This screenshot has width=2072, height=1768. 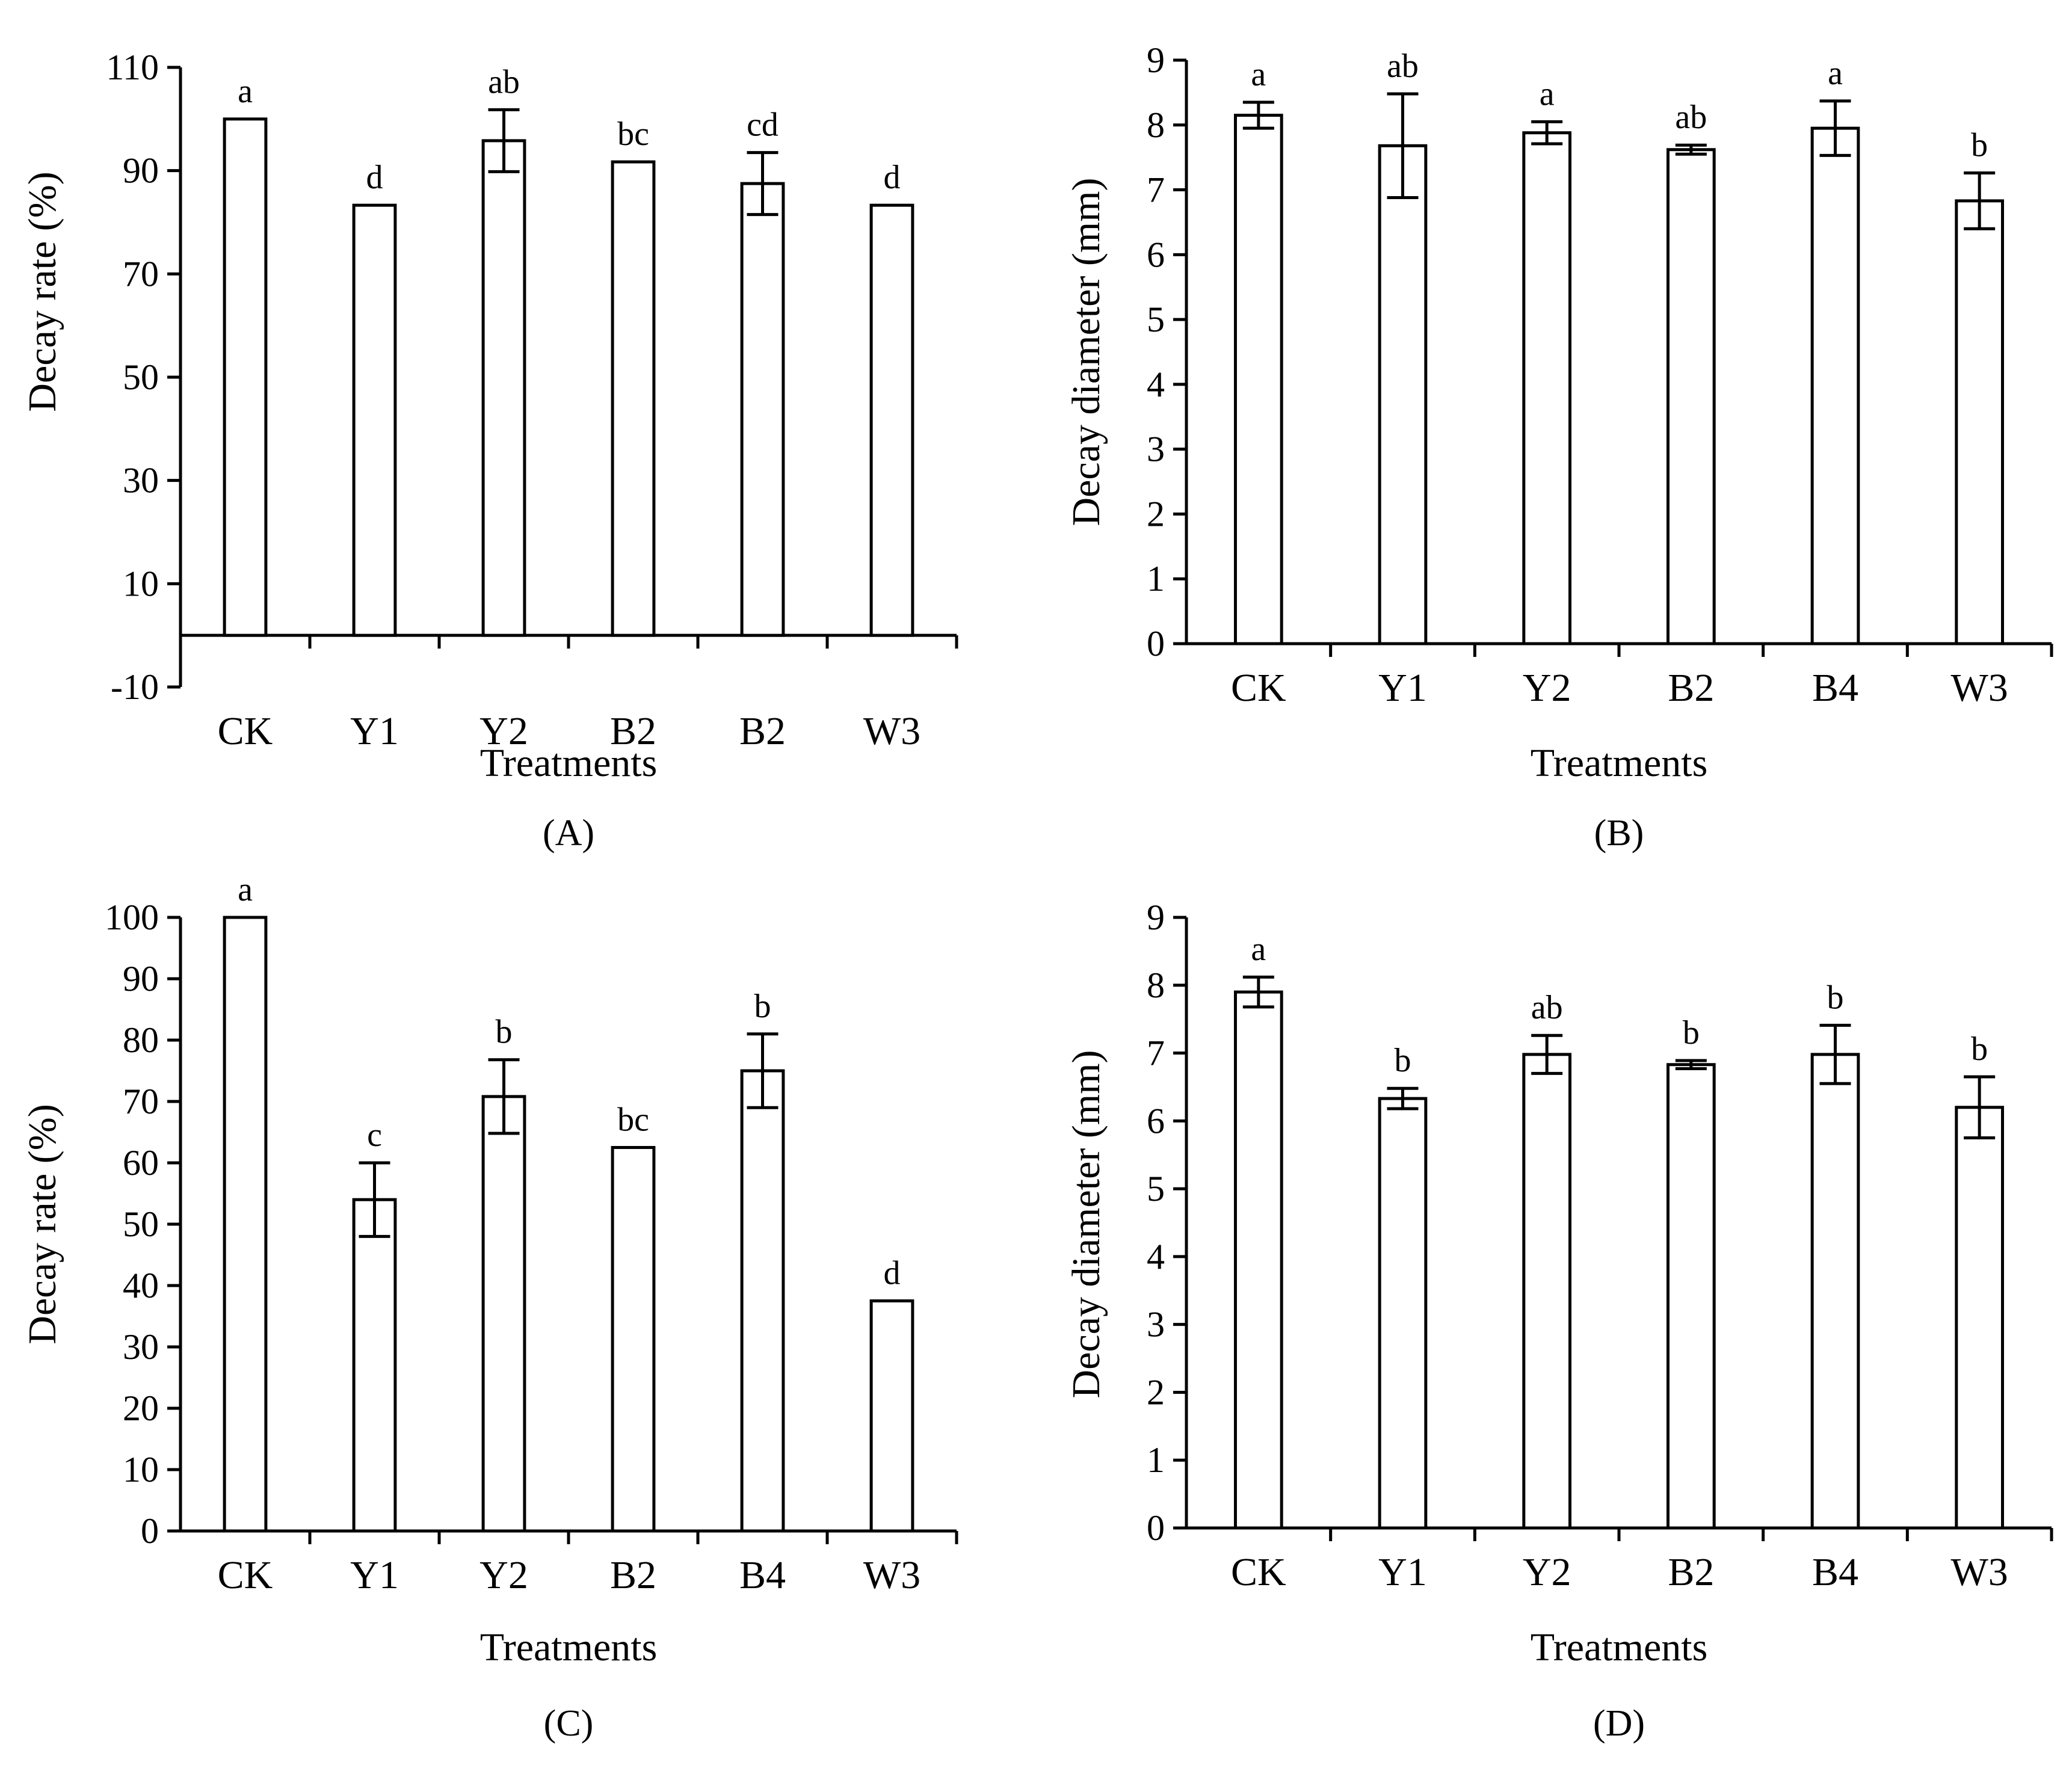 I want to click on y-tick-label: 50, so click(x=141, y=1224).